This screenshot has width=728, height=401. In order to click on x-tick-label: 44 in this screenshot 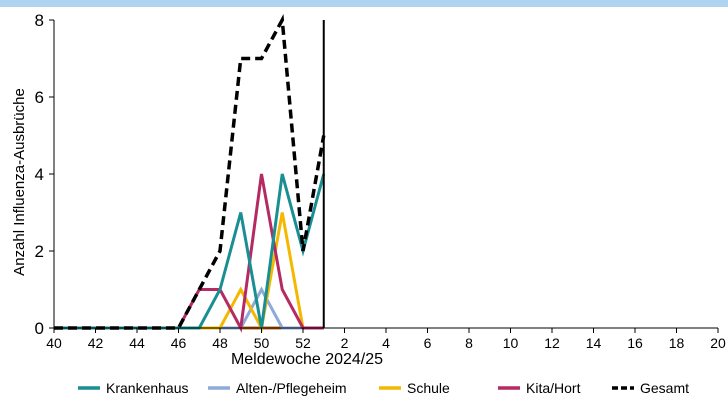, I will do `click(137, 343)`.